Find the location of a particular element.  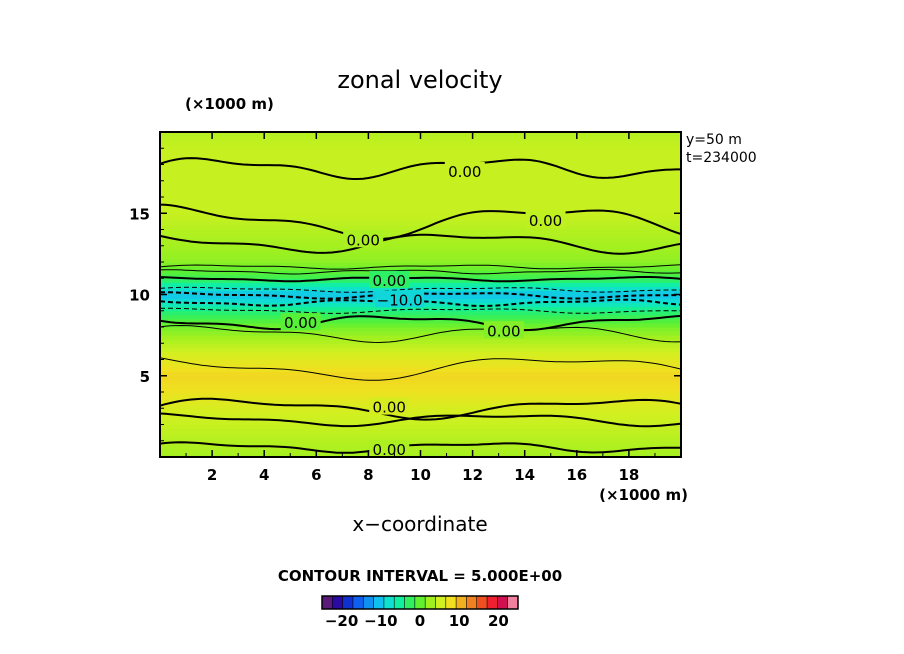

colorbar is located at coordinates (420, 602).